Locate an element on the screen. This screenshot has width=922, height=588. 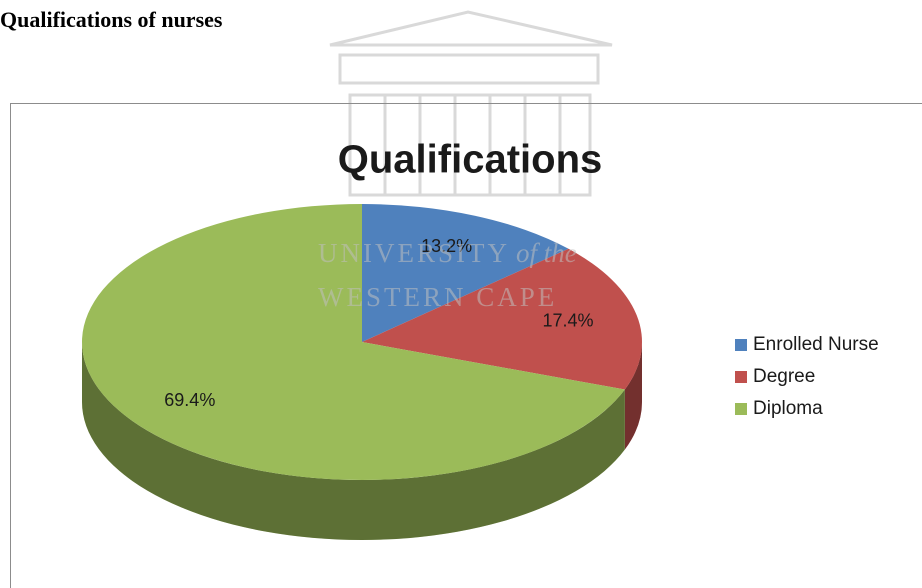
watermark-line: UNIVERSITY is located at coordinates (414, 253).